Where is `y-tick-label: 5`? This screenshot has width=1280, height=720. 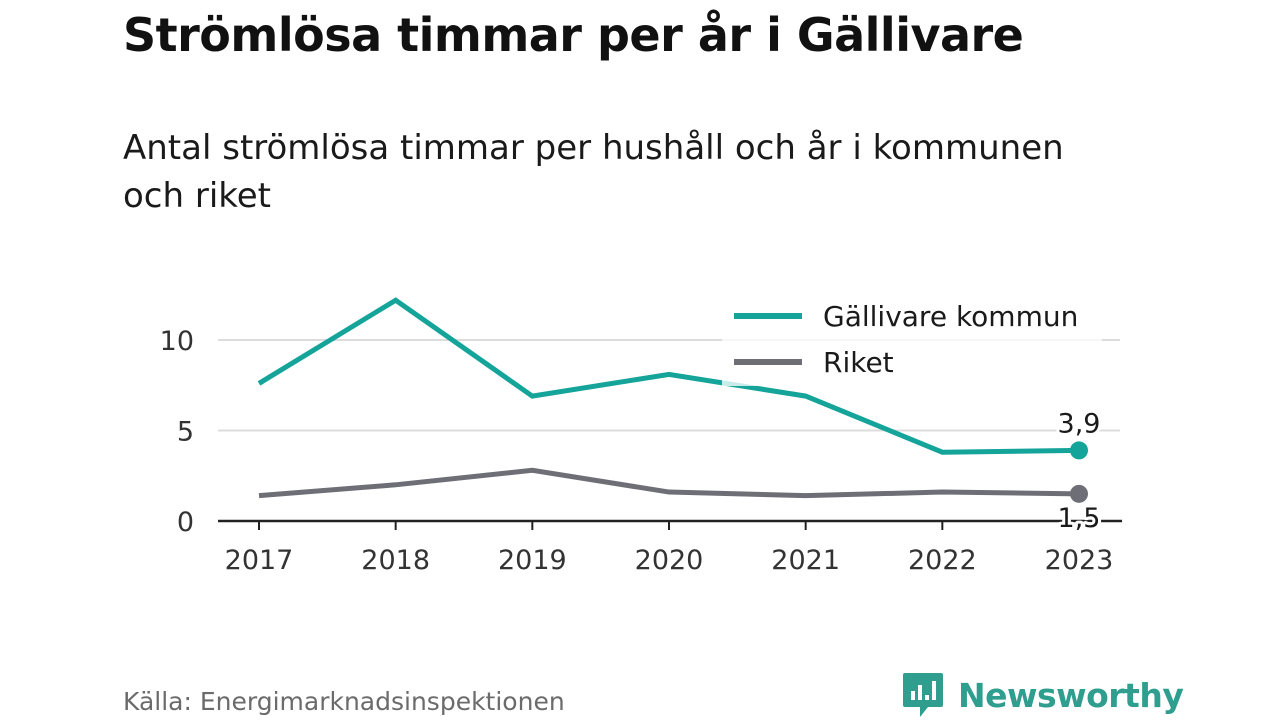
y-tick-label: 5 is located at coordinates (185, 432).